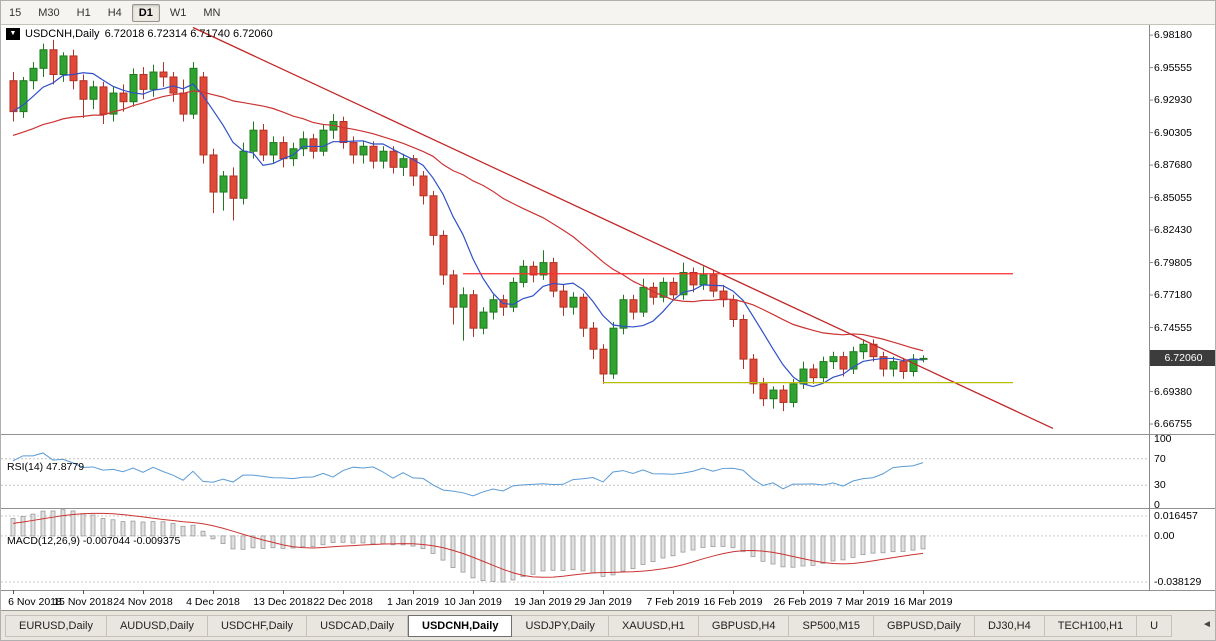 This screenshot has height=641, width=1216. Describe the element at coordinates (83, 602) in the screenshot. I see `date-label: 15 Nov 2018` at that location.